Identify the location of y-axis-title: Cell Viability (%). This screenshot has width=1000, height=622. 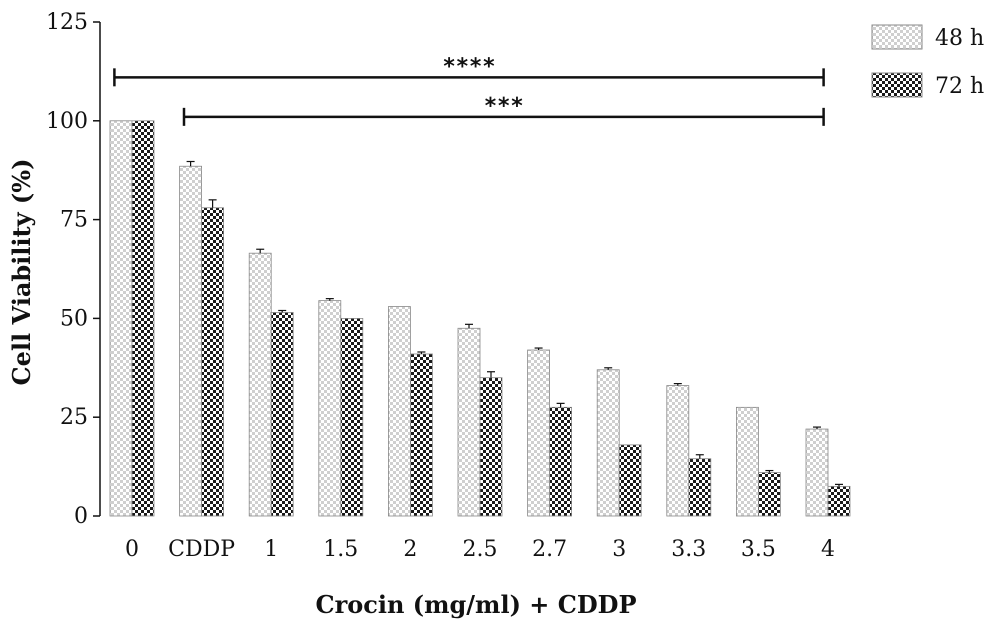
(21, 272).